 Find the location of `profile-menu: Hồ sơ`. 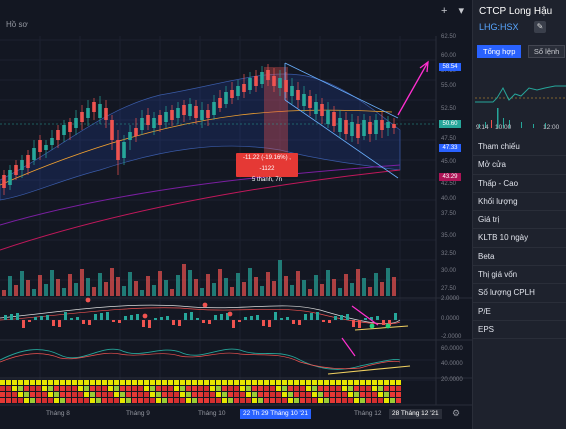

profile-menu: Hồ sơ is located at coordinates (17, 24).